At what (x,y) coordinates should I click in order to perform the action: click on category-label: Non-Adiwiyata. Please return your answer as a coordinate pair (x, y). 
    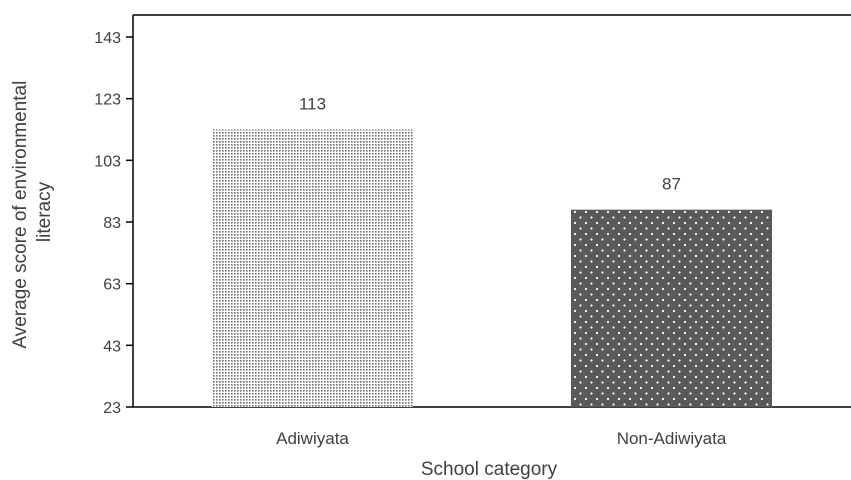
    Looking at the image, I should click on (672, 438).